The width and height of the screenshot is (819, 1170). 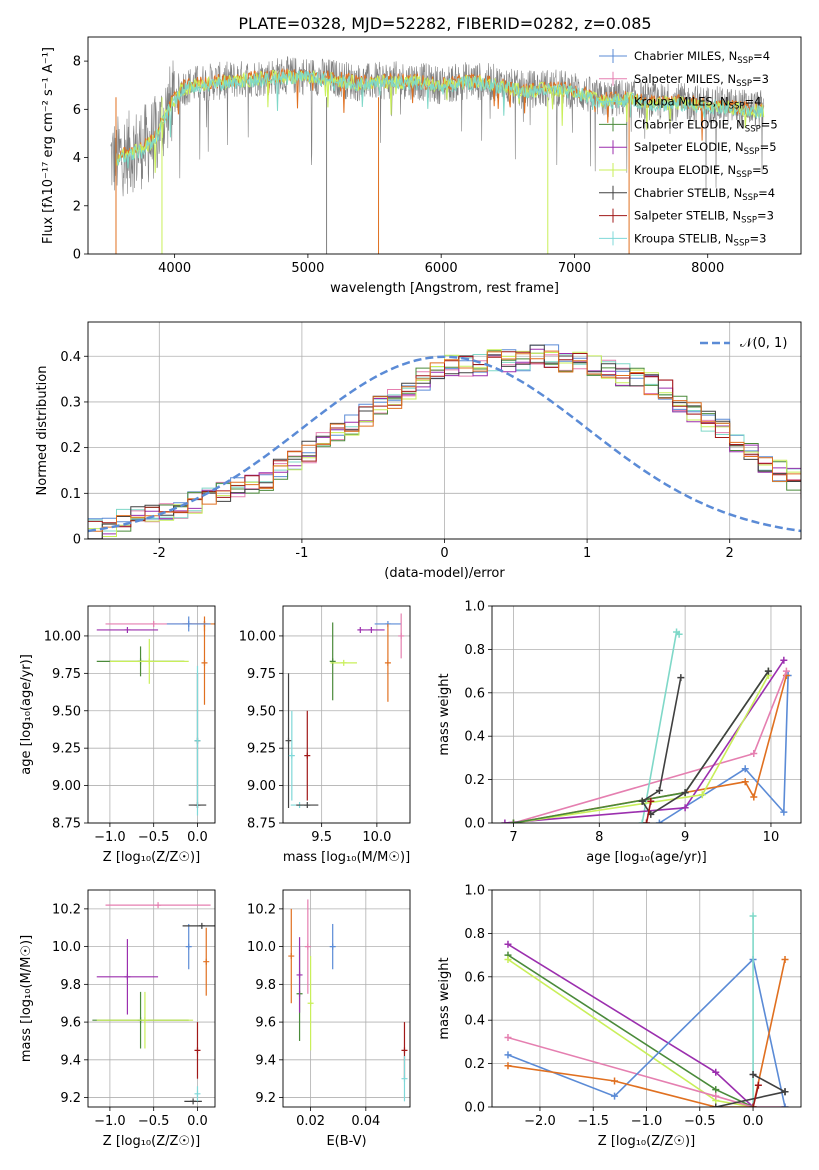 What do you see at coordinates (110, 837) in the screenshot?
I see `x-tick-label: −1.0` at bounding box center [110, 837].